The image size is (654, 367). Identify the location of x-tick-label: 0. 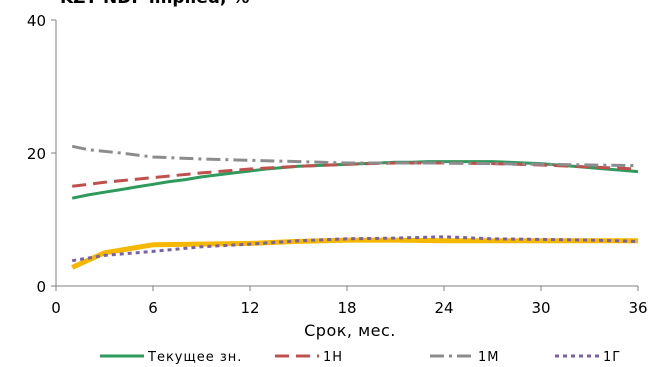
(56, 308).